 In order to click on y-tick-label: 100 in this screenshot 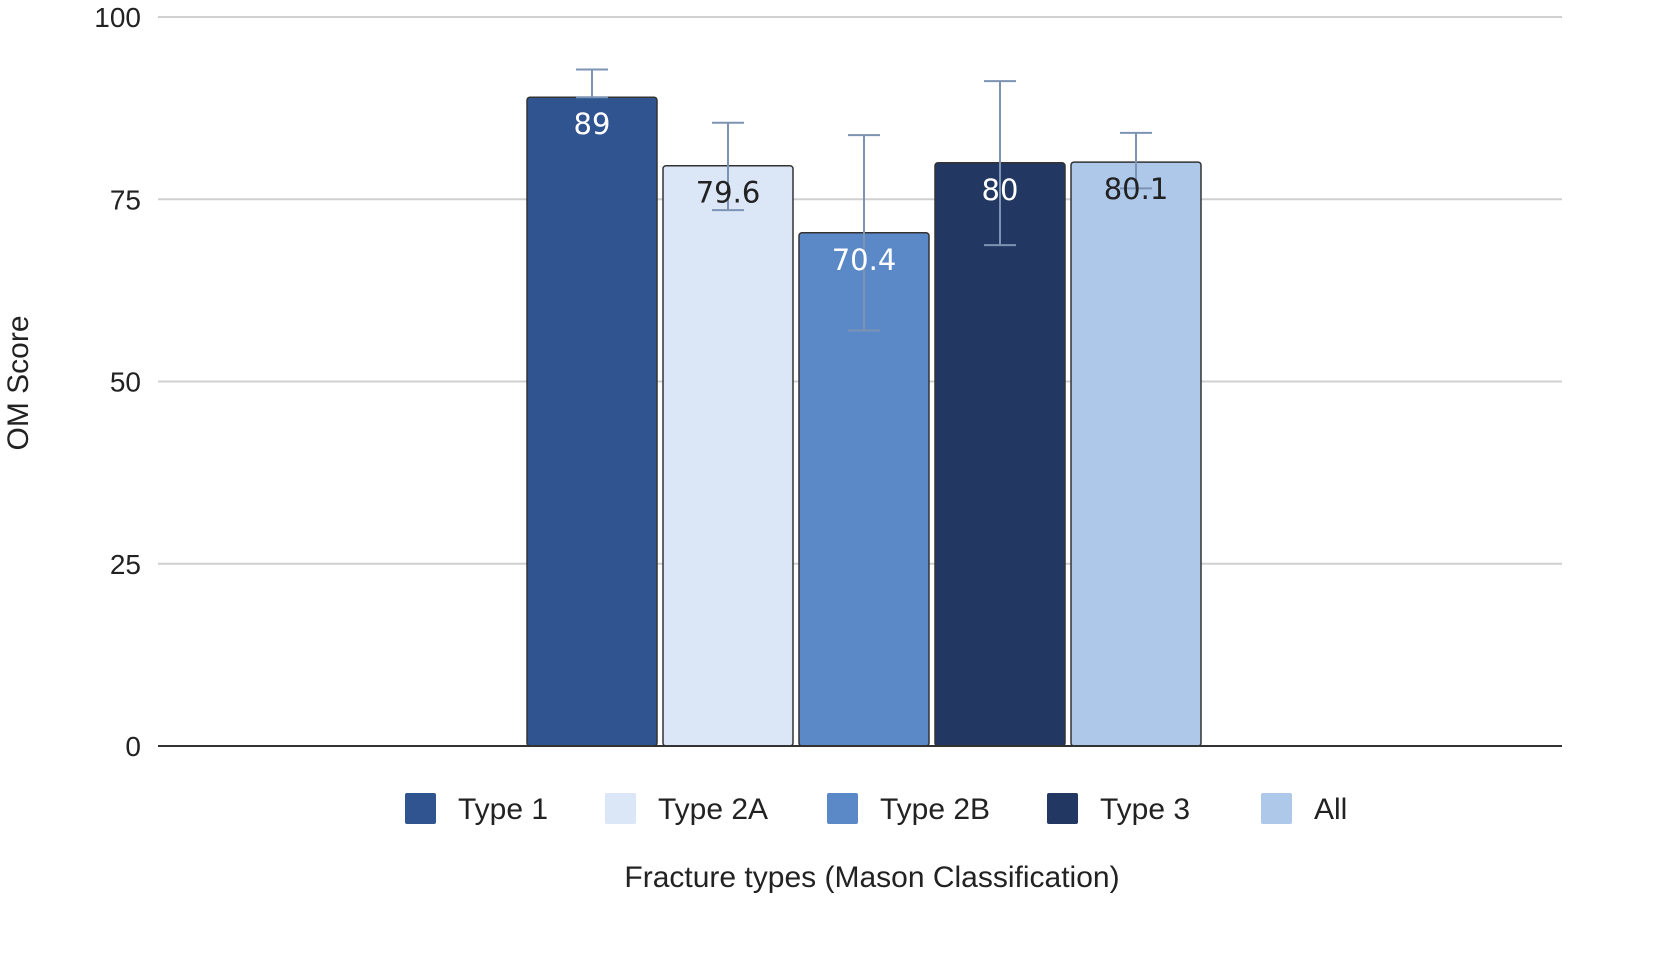, I will do `click(117, 17)`.